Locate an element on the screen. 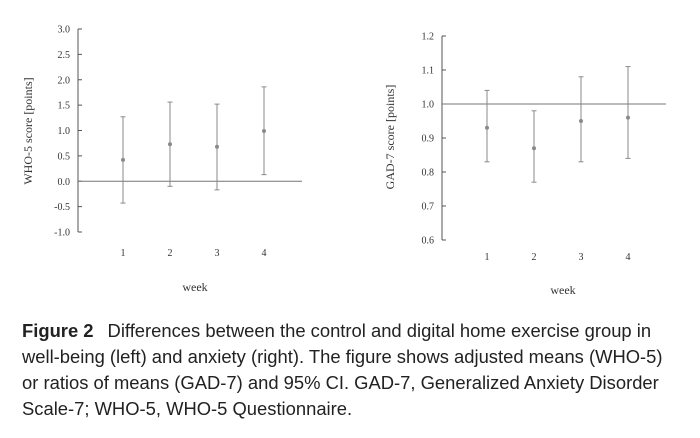 Image resolution: width=700 pixels, height=438 pixels. gad7-x-tick-label: 1 is located at coordinates (487, 257).